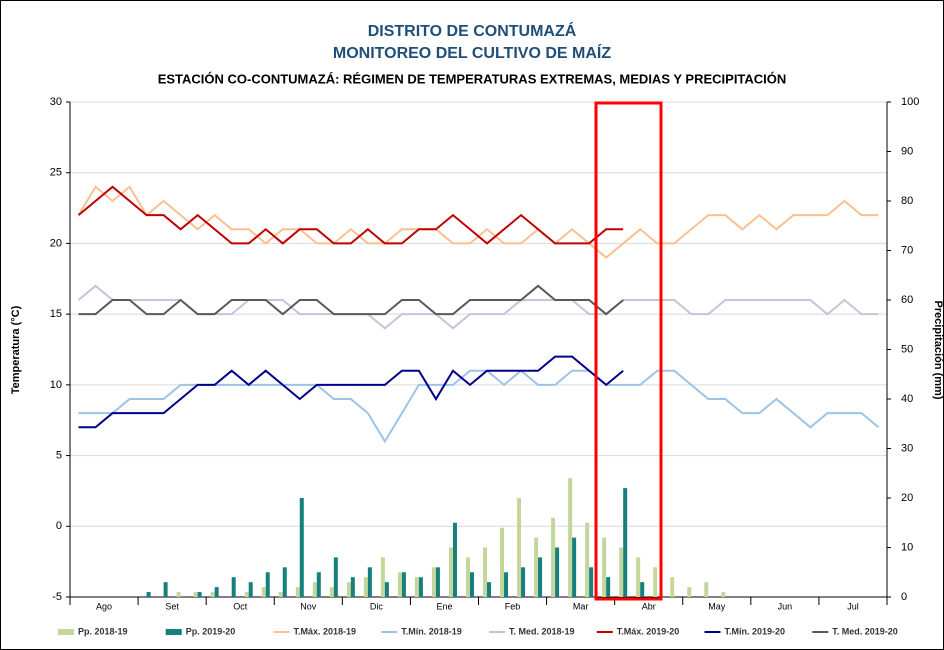 This screenshot has width=944, height=650. Describe the element at coordinates (907, 300) in the screenshot. I see `y2-tick-label: 60` at that location.